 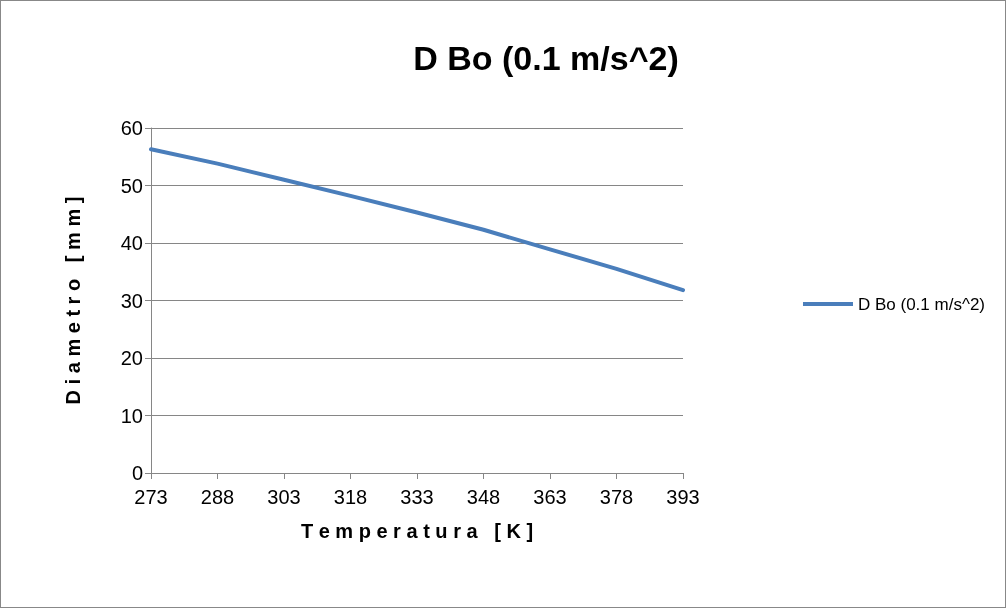 I want to click on y-tick-label: 20, so click(x=131, y=358).